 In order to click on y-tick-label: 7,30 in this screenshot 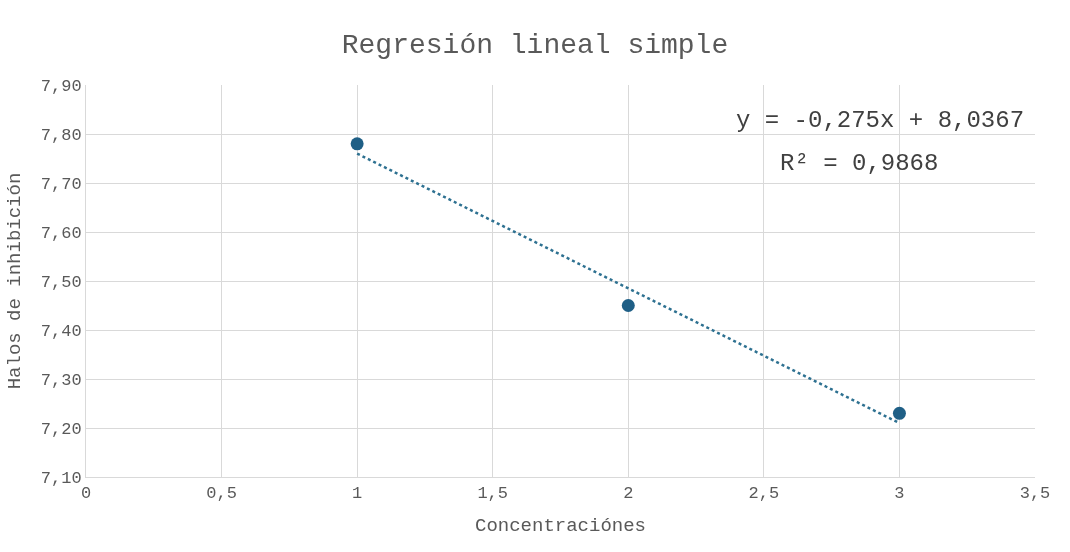, I will do `click(61, 380)`.